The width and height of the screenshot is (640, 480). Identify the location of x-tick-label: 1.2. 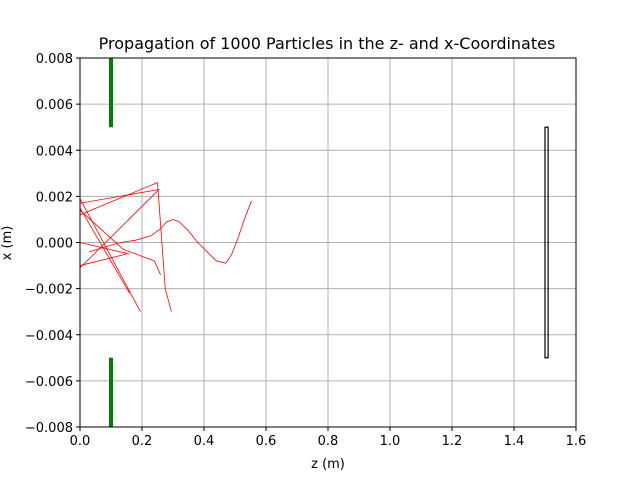
(452, 441).